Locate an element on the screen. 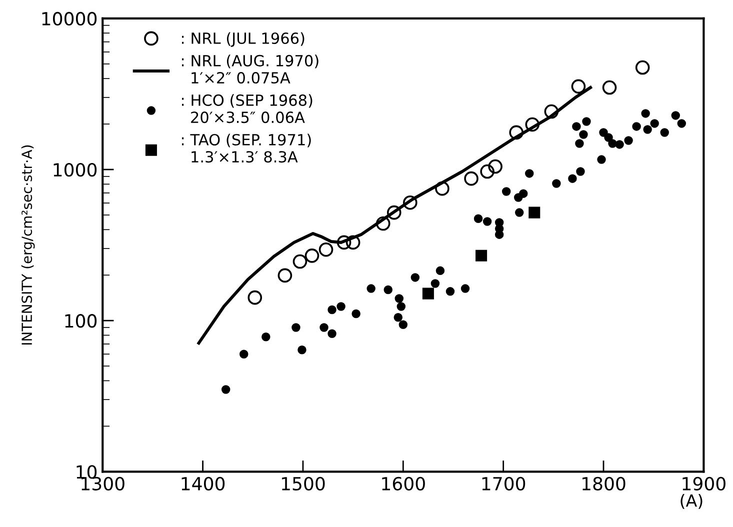 This screenshot has width=733, height=527. x-axis-title: (A) is located at coordinates (691, 501).